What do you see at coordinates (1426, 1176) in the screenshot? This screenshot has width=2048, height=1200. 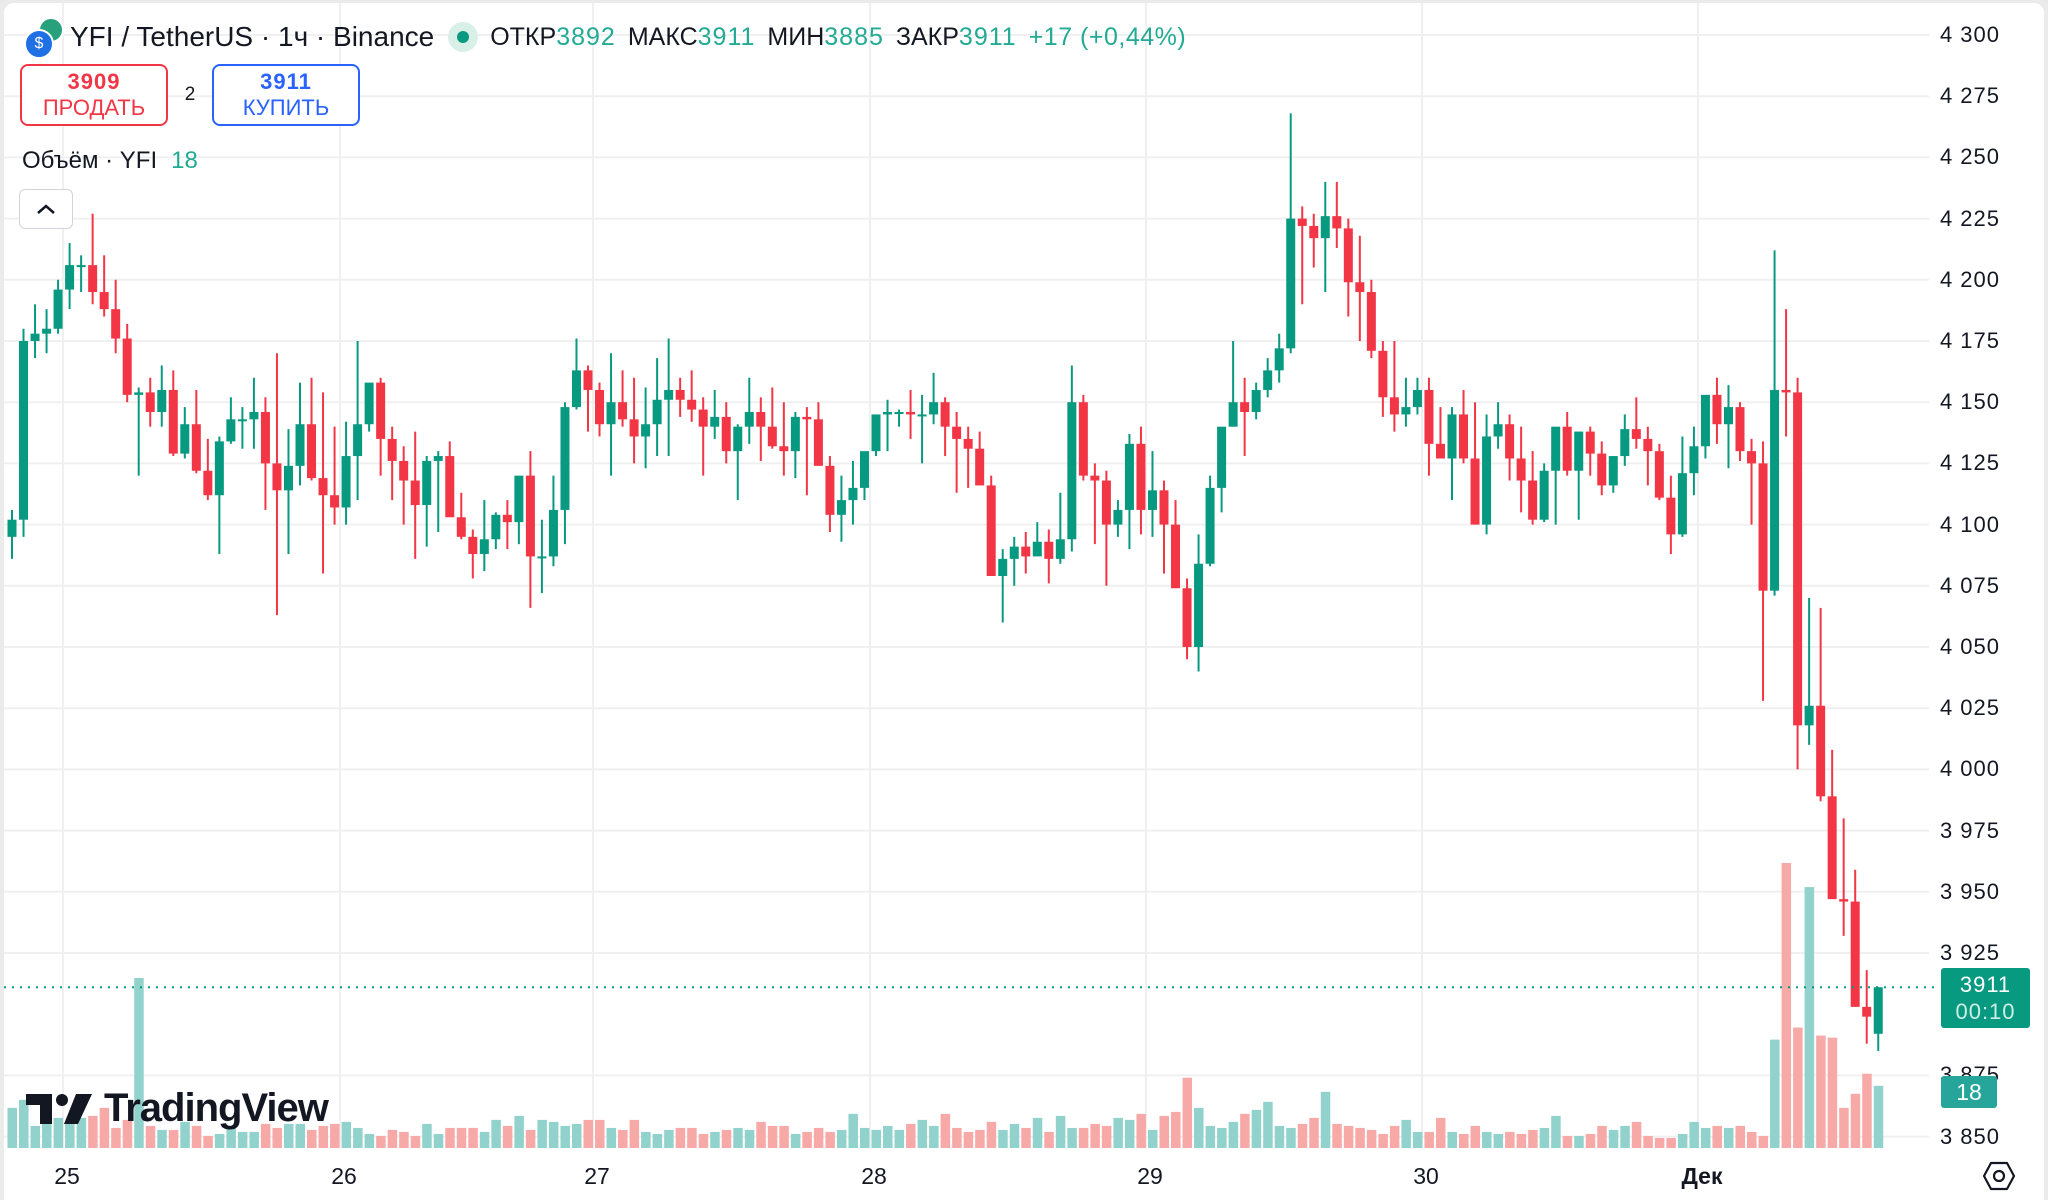 I see `time-axis-label: 30` at bounding box center [1426, 1176].